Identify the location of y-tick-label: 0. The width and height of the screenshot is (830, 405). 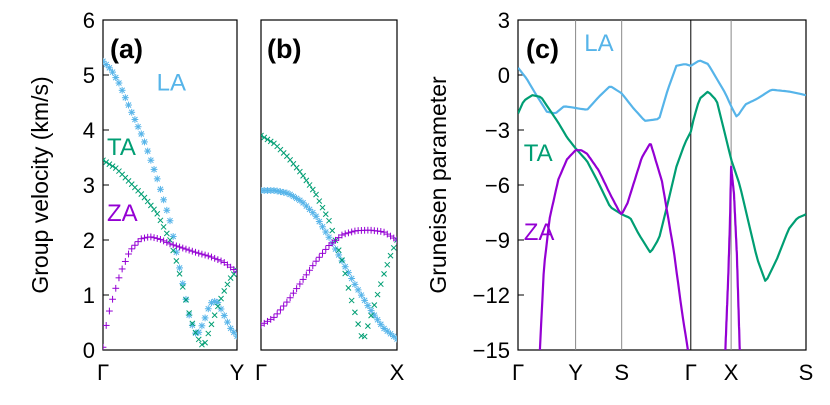
(504, 75).